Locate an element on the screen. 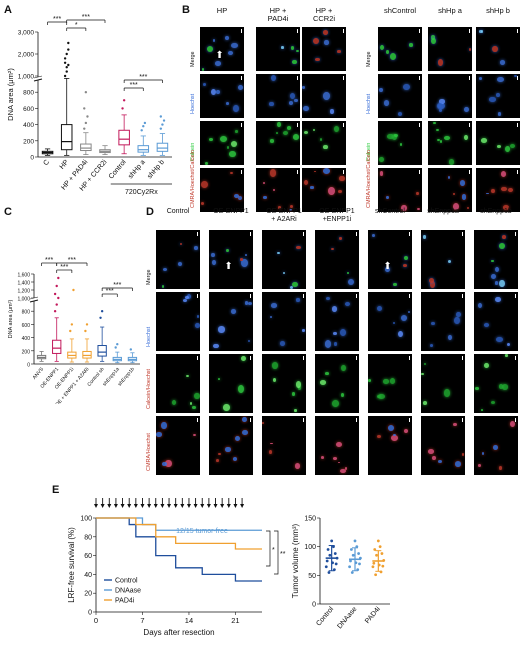 The width and height of the screenshot is (520, 645). row-label: CMRA/Hoechst/Calcein is located at coordinates (193, 179).